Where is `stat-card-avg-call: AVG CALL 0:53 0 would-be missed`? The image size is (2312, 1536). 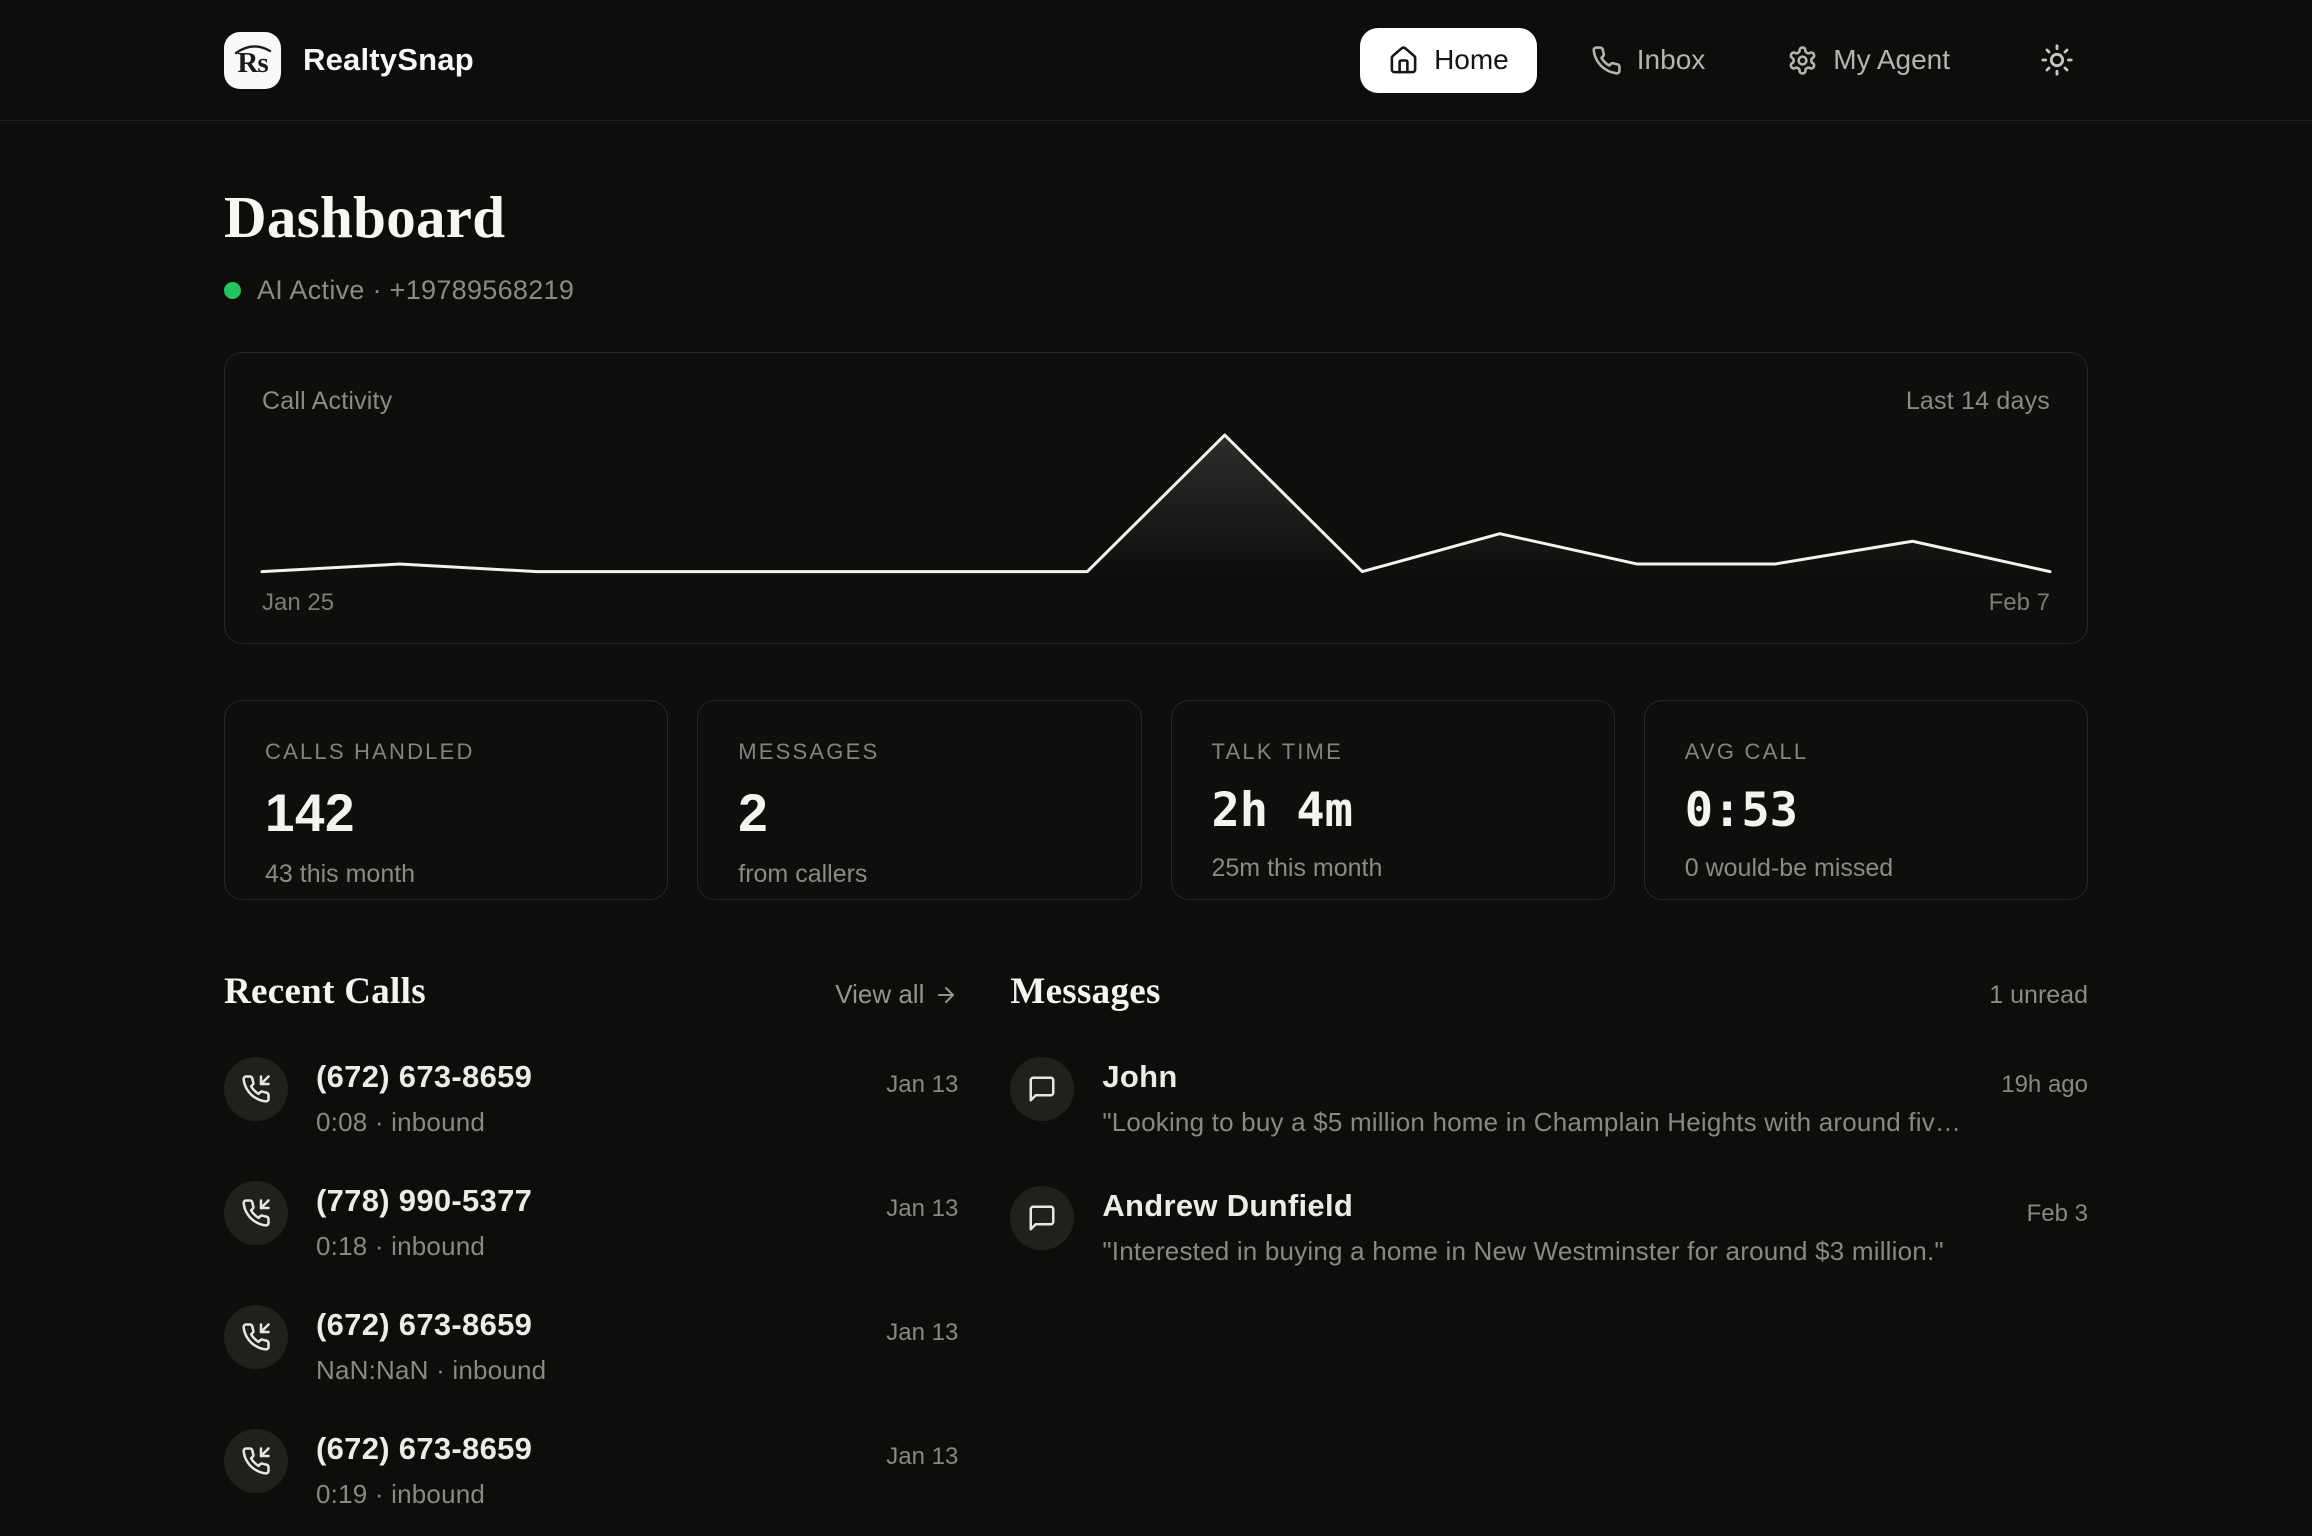
stat-card-avg-call: AVG CALL 0:53 0 would-be missed is located at coordinates (1865, 800).